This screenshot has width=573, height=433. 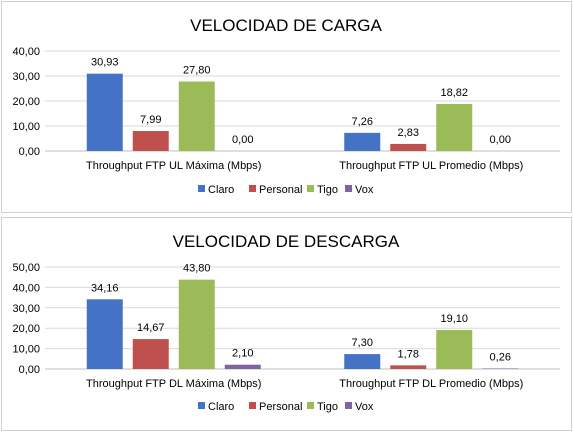 I want to click on y-axis-ticks: 0,00 10,00 20,00 30,00 40,00, so click(x=26, y=102).